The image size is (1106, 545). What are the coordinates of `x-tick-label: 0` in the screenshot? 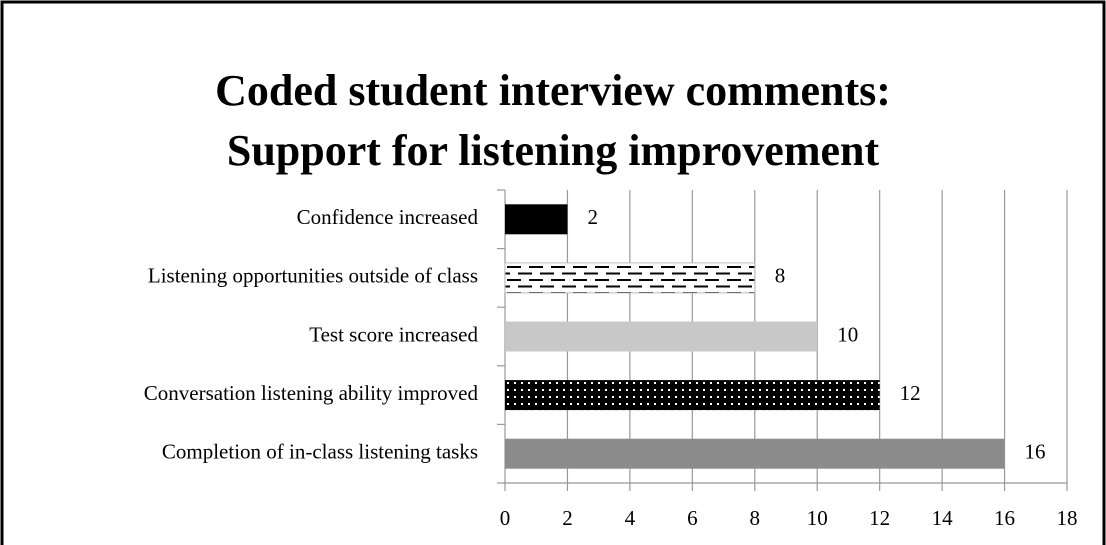 It's located at (505, 518).